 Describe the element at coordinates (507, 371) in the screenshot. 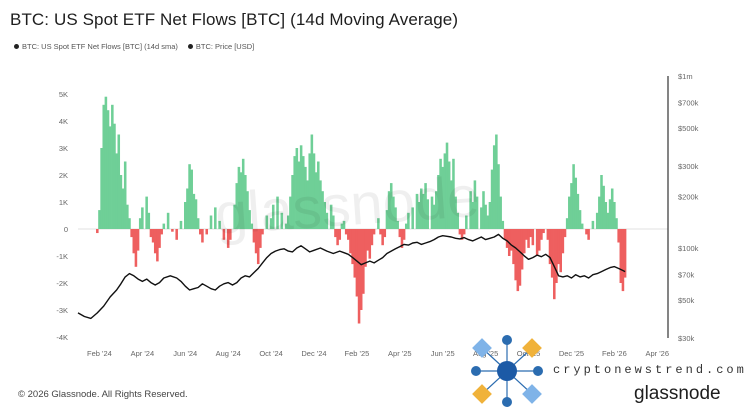

I see `network-logo-icon` at that location.